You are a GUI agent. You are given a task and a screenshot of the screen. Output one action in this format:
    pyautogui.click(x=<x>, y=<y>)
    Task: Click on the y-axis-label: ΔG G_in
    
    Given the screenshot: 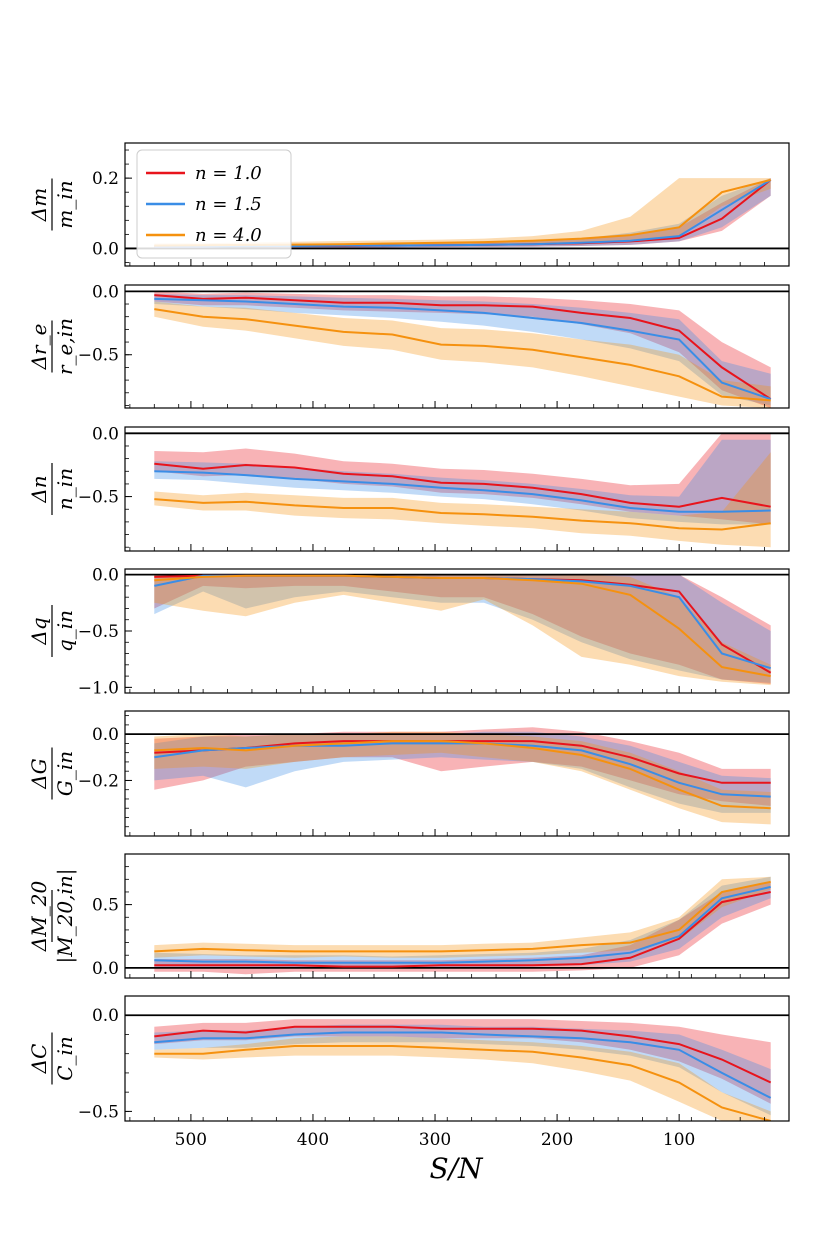 What is the action you would take?
    pyautogui.click(x=52, y=773)
    